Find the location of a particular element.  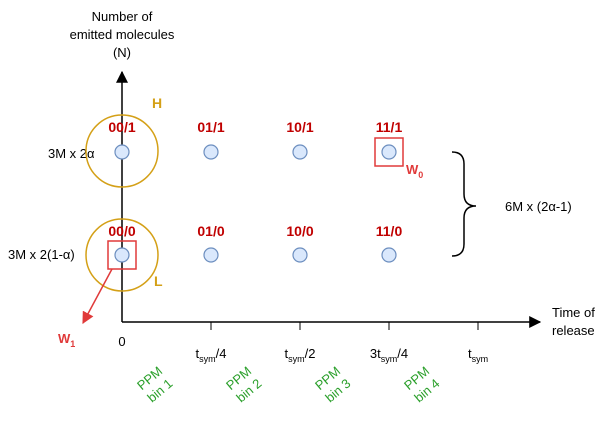

top-code-1: 00/1 is located at coordinates (121, 127).